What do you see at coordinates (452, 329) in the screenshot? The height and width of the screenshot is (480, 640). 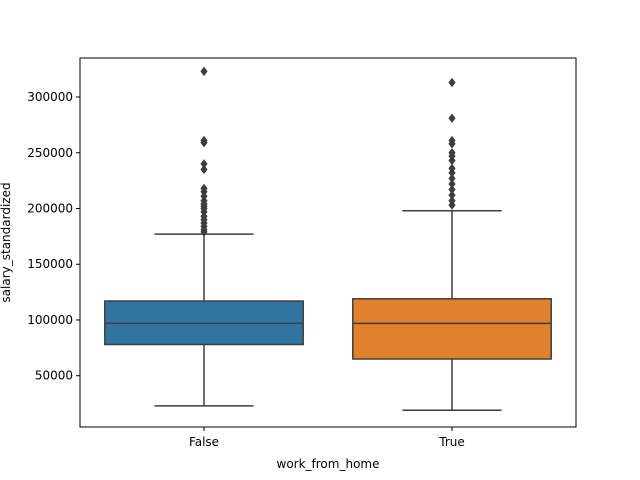 I see `iqr-box` at bounding box center [452, 329].